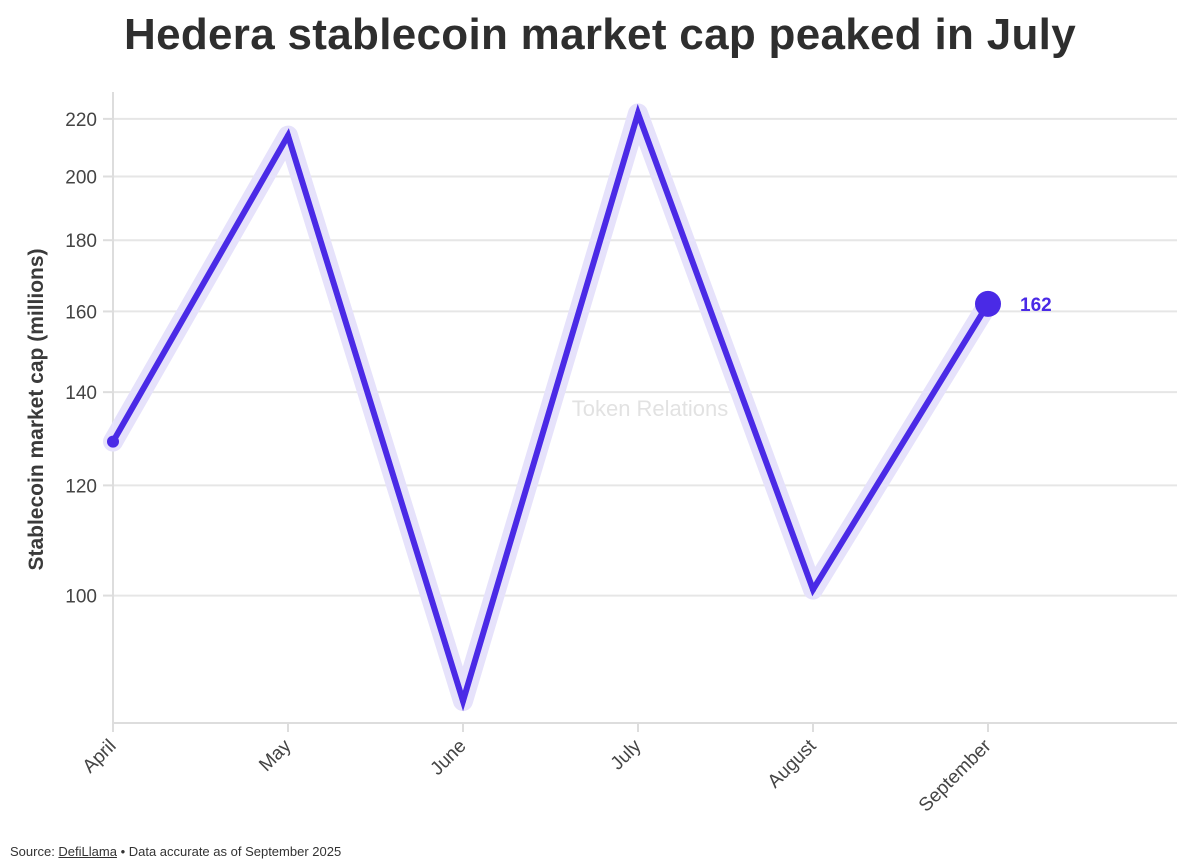  Describe the element at coordinates (113, 441) in the screenshot. I see `start-point-marker` at that location.